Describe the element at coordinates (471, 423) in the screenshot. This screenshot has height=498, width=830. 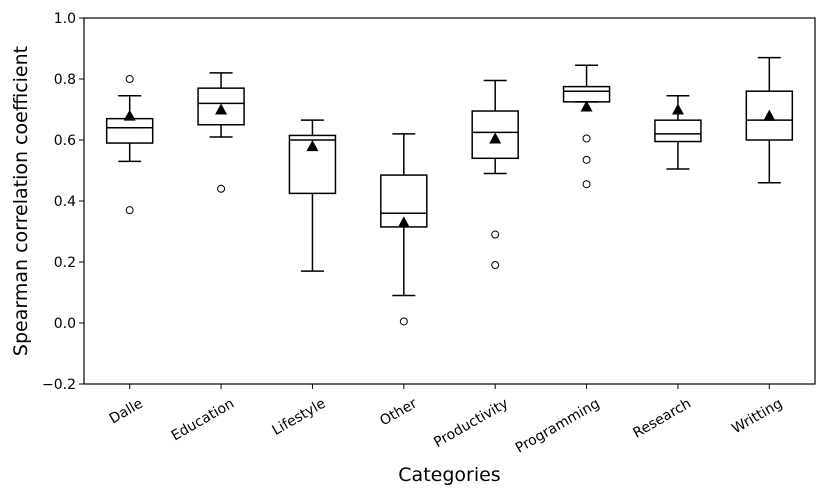
I see `x-tick-label: Productivity` at that location.